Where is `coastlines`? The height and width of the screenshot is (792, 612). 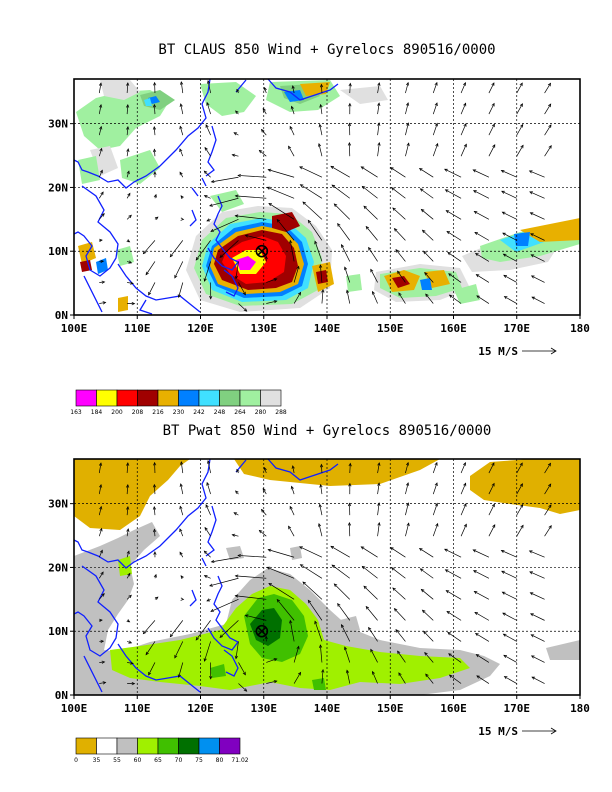
coastlines is located at coordinates (206, 575).